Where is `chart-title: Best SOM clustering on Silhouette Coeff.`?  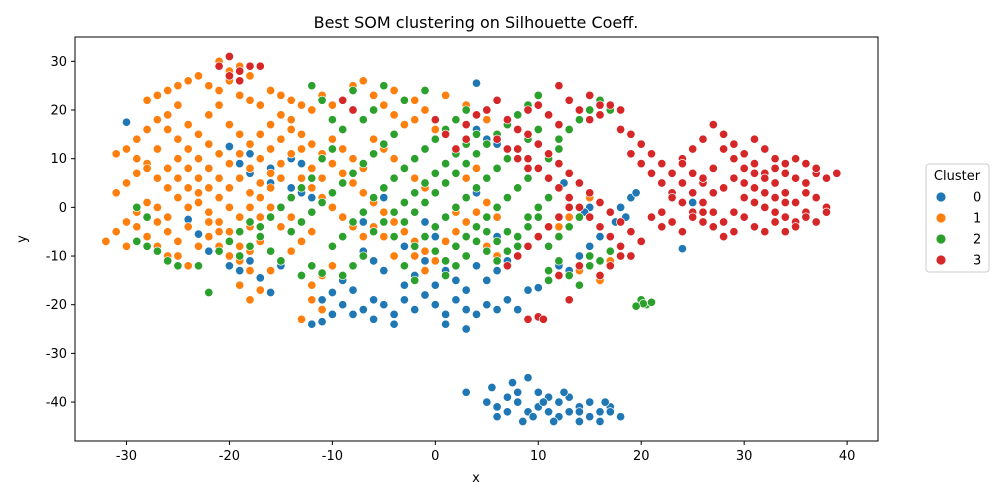 chart-title: Best SOM clustering on Silhouette Coeff. is located at coordinates (476, 22).